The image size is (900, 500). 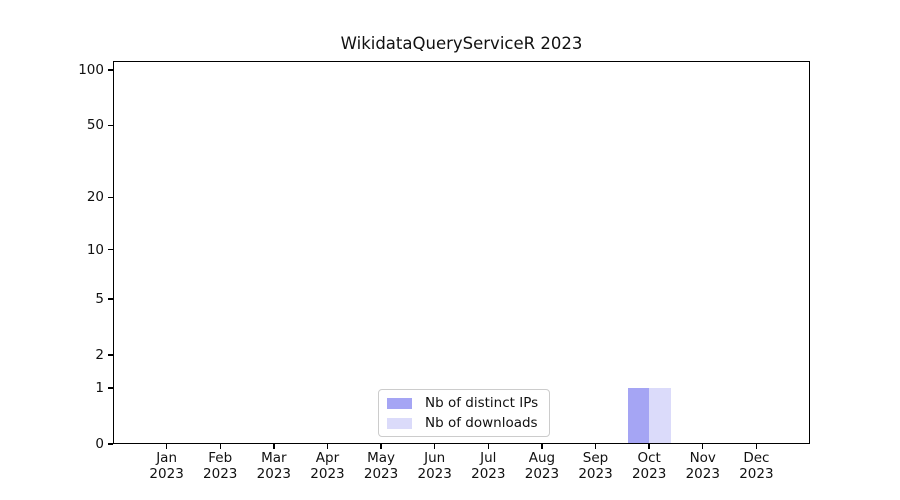 What do you see at coordinates (220, 466) in the screenshot?
I see `x-tick-label: Feb 2023` at bounding box center [220, 466].